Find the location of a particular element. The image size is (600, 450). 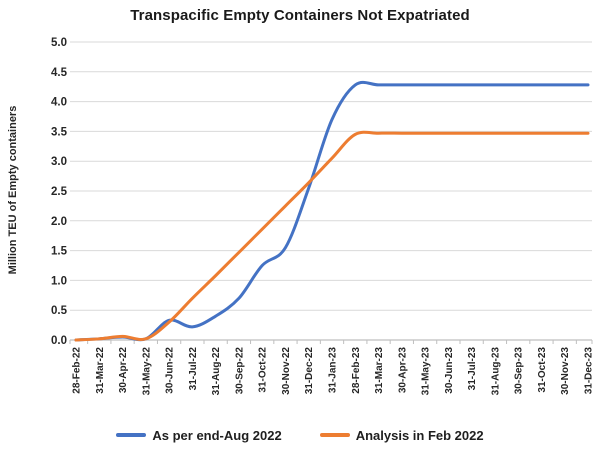

y-tick-label: 1.0 is located at coordinates (59, 281).